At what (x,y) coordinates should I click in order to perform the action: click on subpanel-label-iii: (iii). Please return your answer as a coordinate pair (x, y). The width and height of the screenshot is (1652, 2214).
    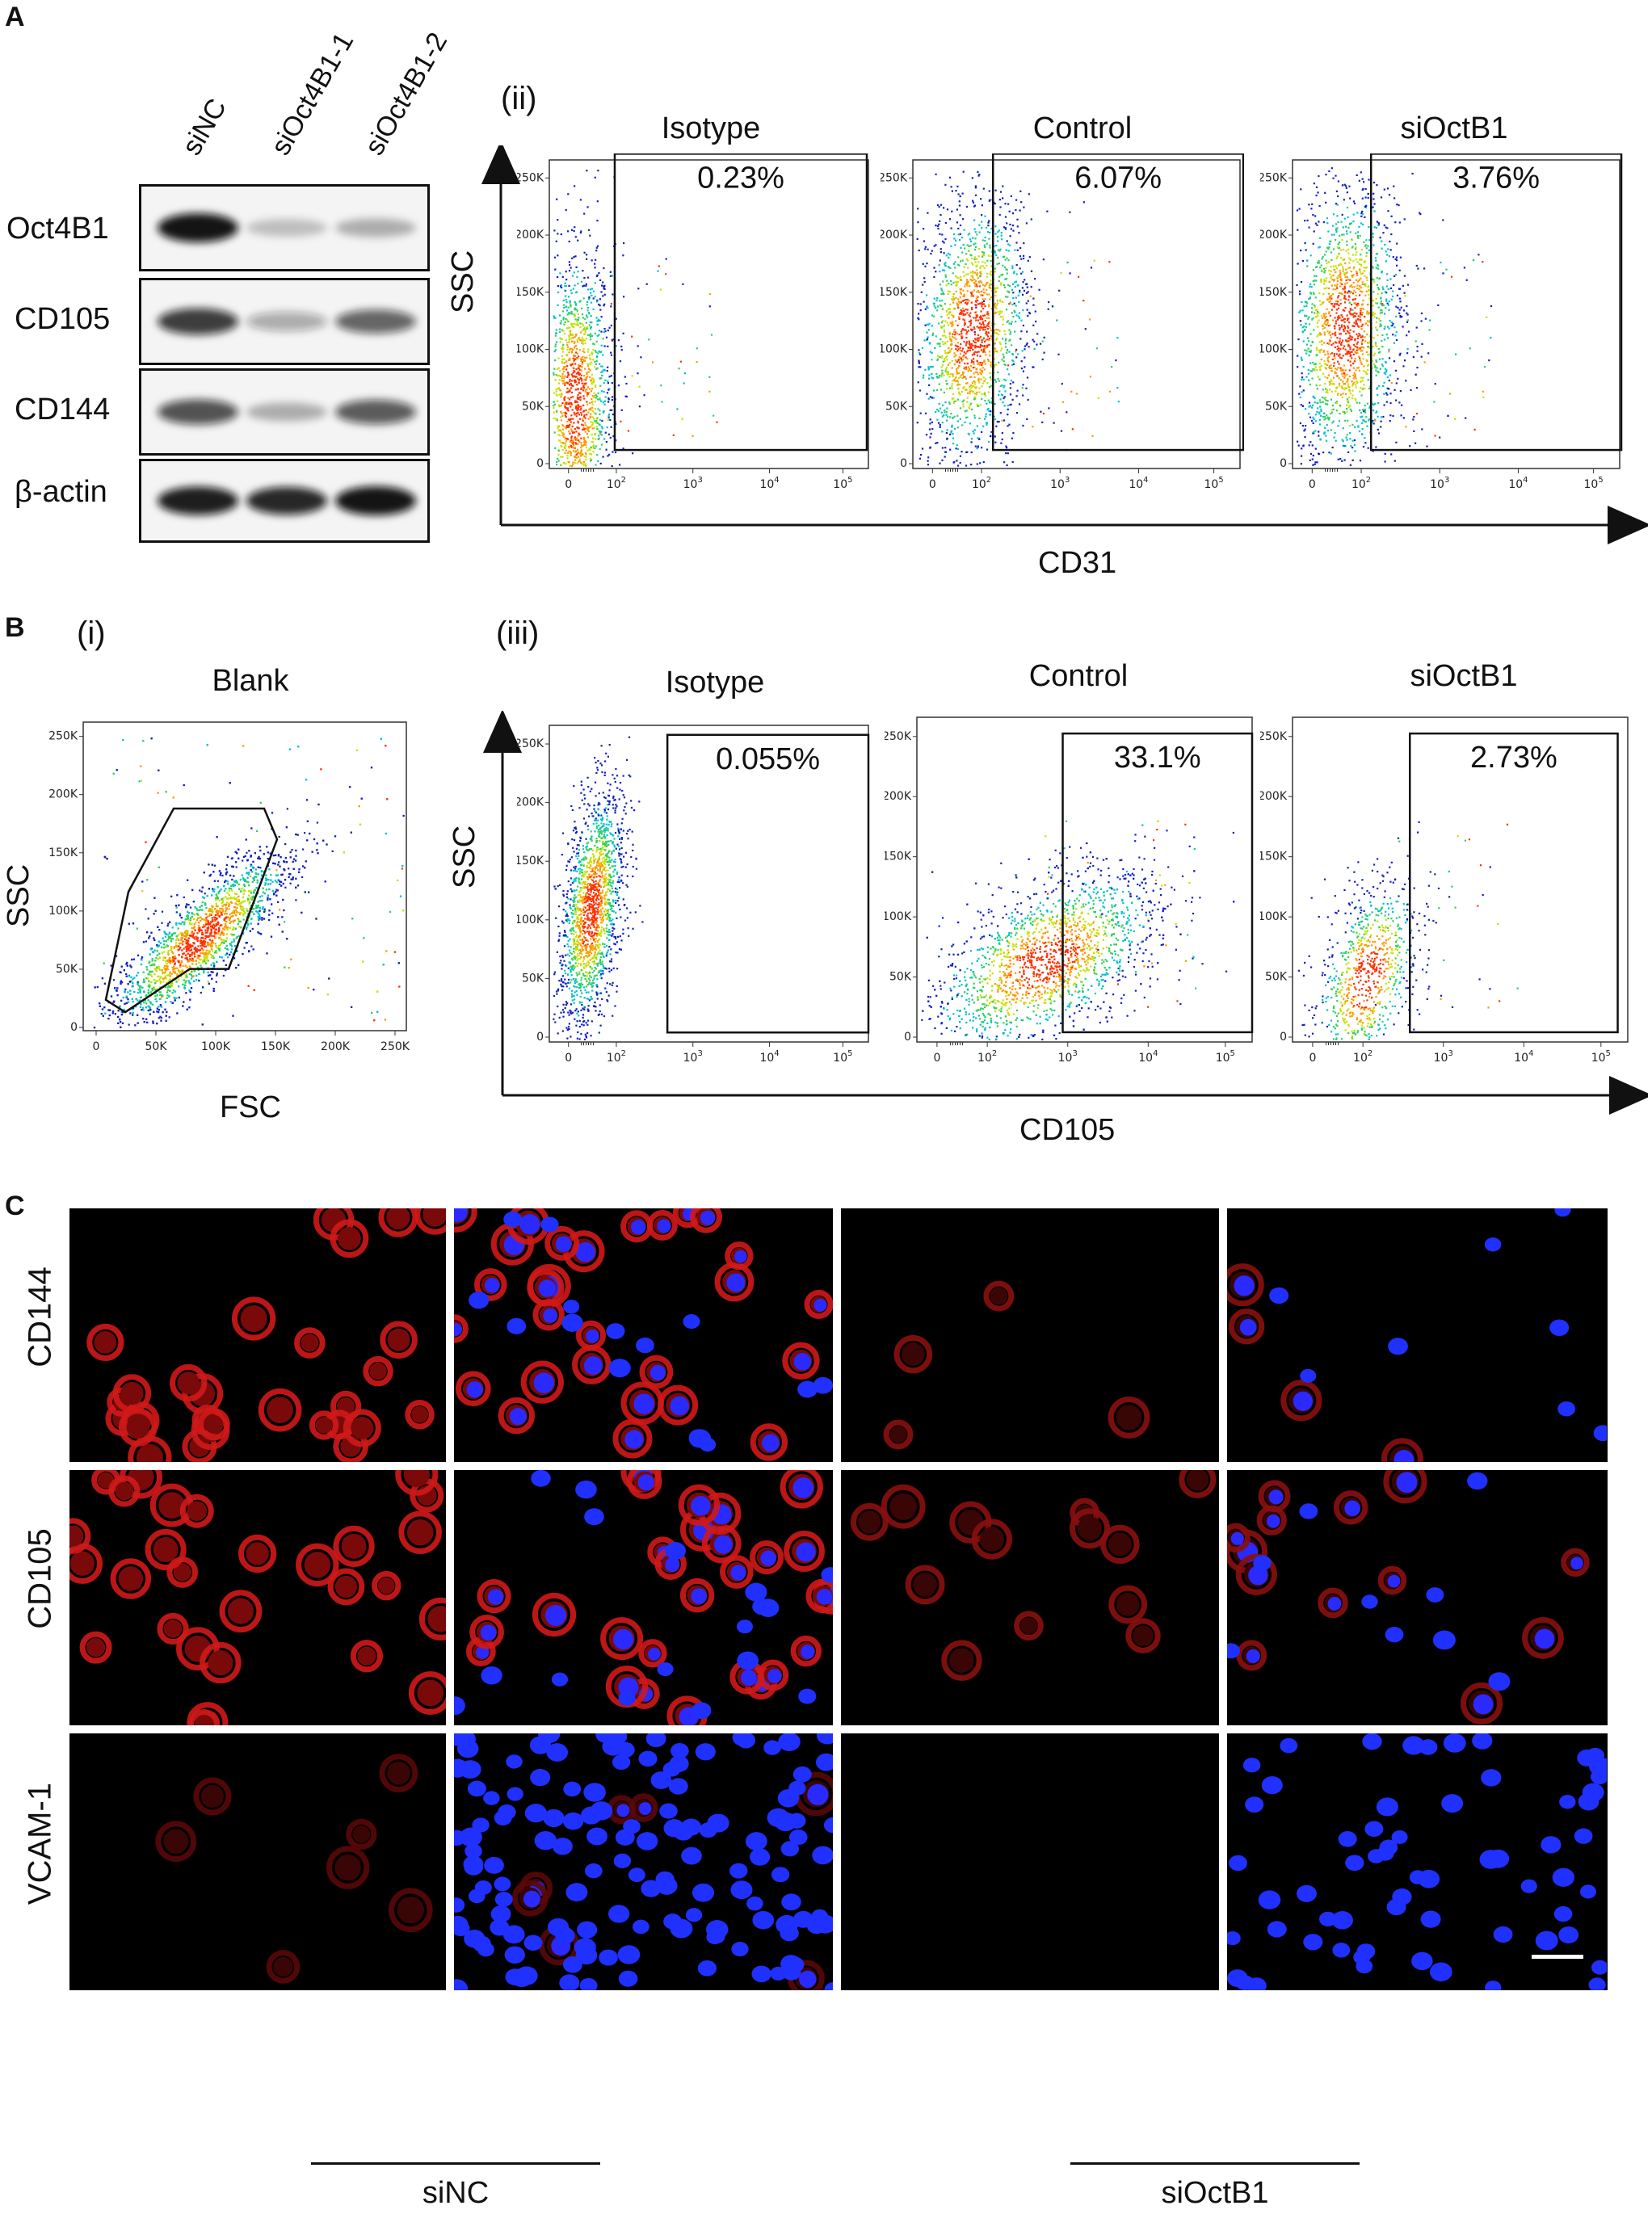
    Looking at the image, I should click on (518, 633).